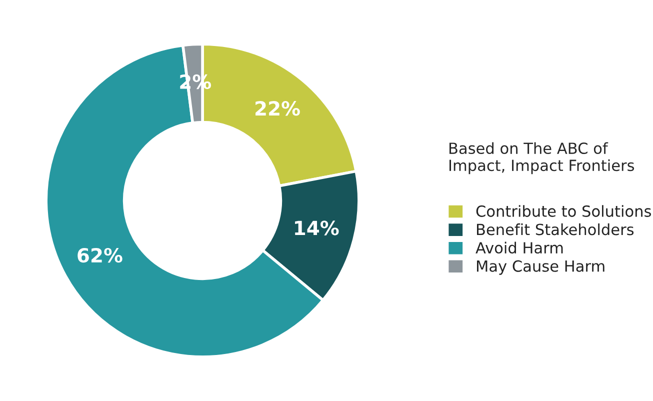 This screenshot has height=401, width=653. Describe the element at coordinates (519, 248) in the screenshot. I see `legend-label: Avoid Harm` at that location.